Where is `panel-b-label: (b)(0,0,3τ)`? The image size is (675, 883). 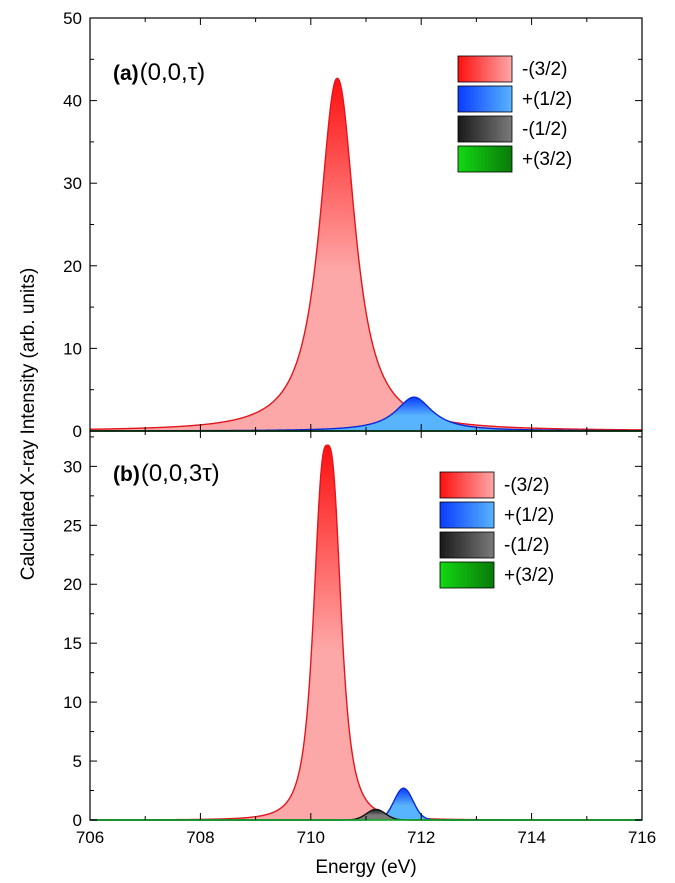
panel-b-label: (b)(0,0,3τ) is located at coordinates (166, 473).